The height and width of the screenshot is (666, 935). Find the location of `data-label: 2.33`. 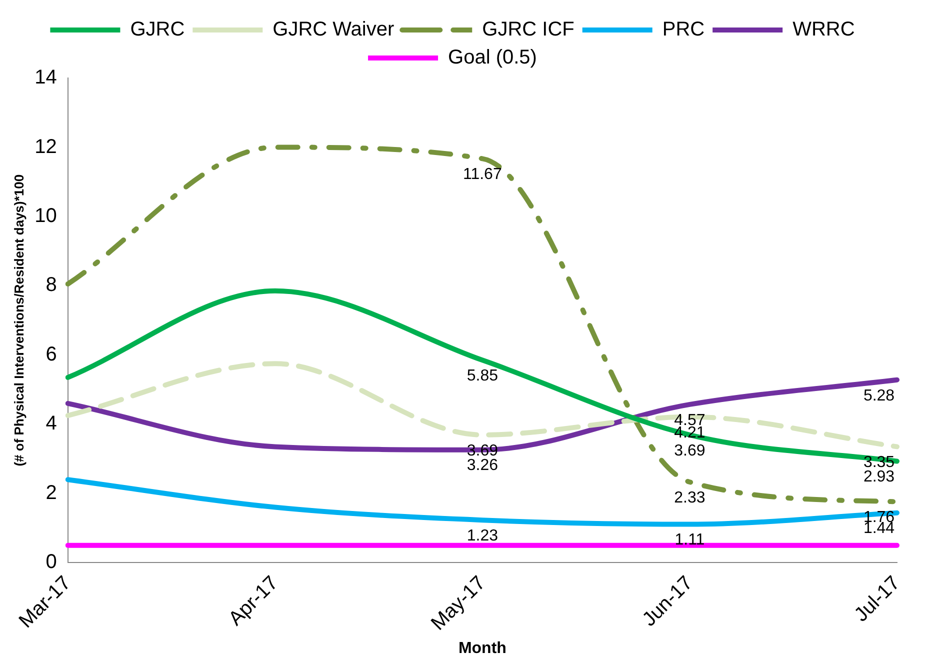

data-label: 2.33 is located at coordinates (690, 497).